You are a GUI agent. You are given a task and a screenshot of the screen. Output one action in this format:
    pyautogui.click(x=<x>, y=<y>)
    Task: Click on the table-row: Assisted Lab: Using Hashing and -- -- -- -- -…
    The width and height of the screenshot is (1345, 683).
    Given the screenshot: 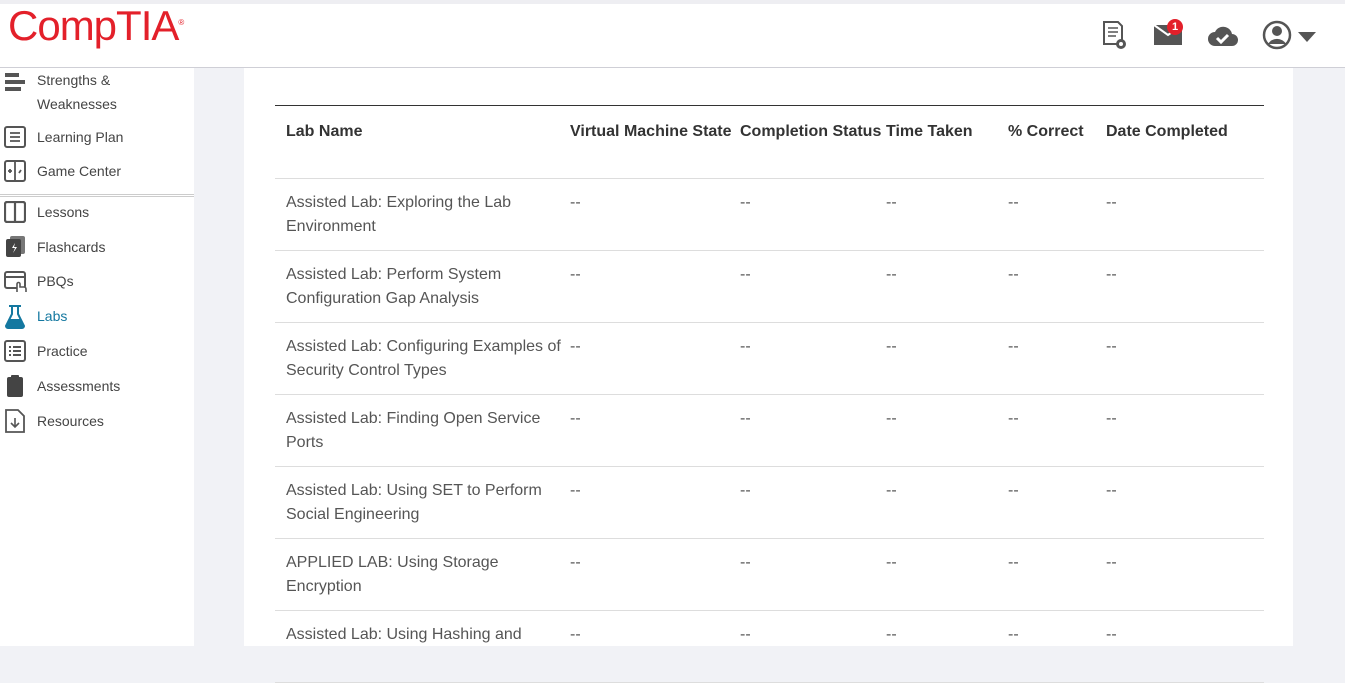 What is the action you would take?
    pyautogui.click(x=769, y=646)
    